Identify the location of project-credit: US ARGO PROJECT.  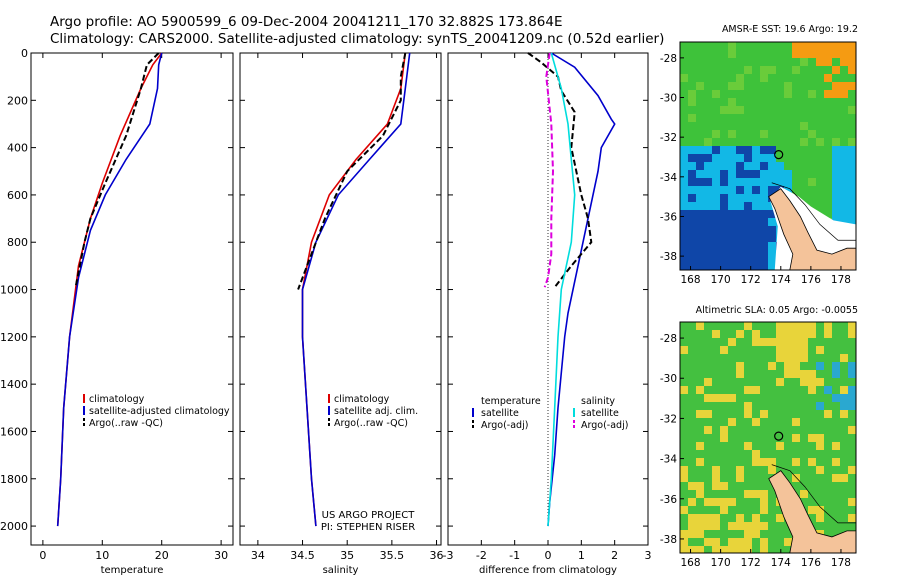
(369, 515).